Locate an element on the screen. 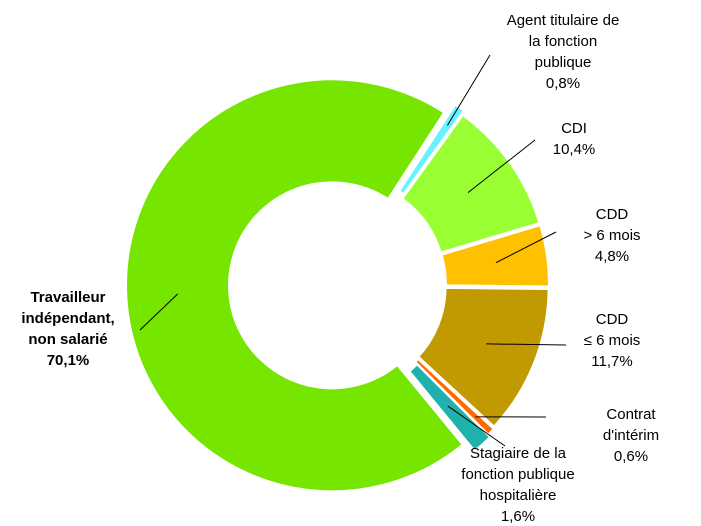  value-label: 0,6% is located at coordinates (631, 456).